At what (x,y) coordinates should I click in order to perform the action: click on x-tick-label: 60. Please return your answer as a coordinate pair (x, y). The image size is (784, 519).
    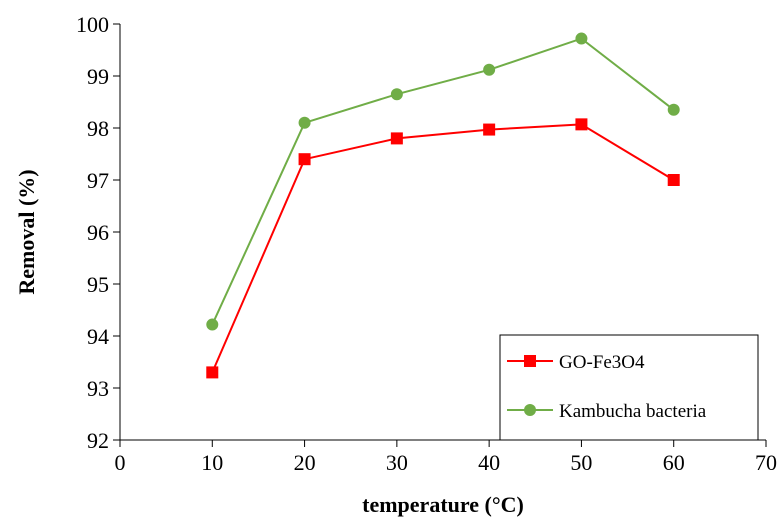
    Looking at the image, I should click on (674, 462).